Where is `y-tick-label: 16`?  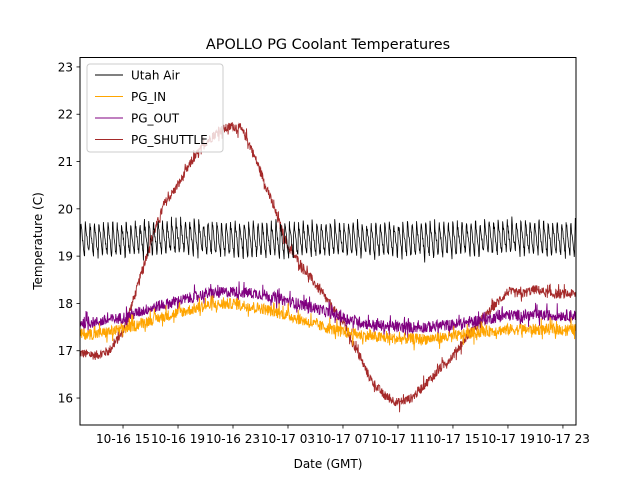 y-tick-label: 16 is located at coordinates (65, 399).